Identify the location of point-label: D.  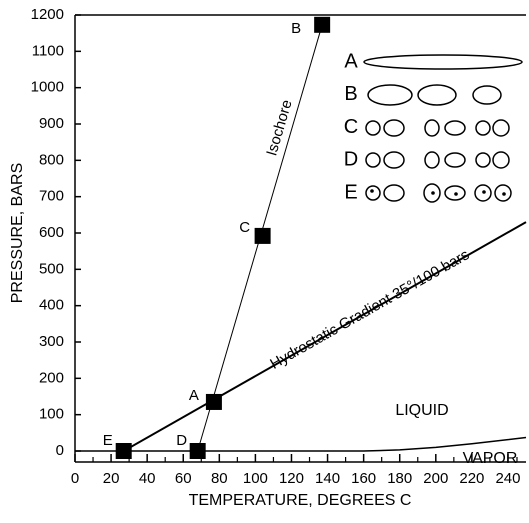
(181, 440).